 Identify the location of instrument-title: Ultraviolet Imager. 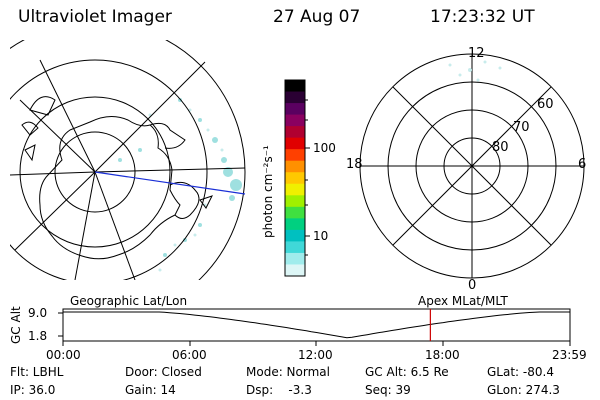
(95, 17).